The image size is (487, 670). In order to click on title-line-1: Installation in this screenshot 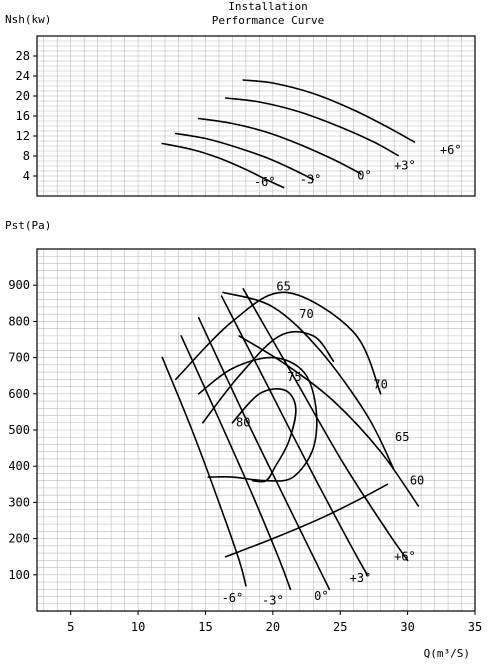, I will do `click(267, 6)`.